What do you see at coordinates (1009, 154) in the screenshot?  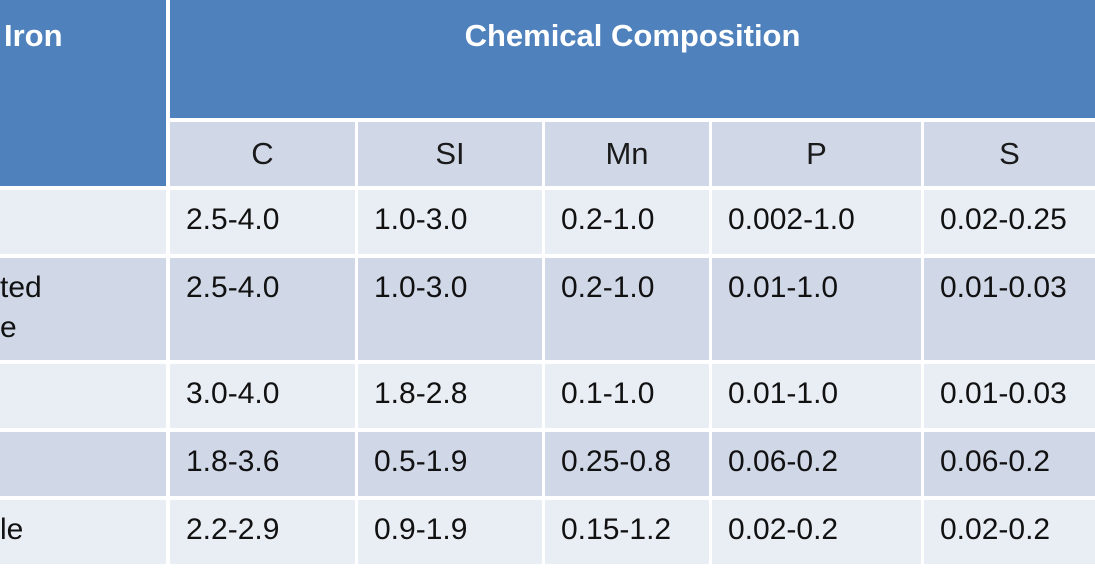 I see `column-header-s: S` at bounding box center [1009, 154].